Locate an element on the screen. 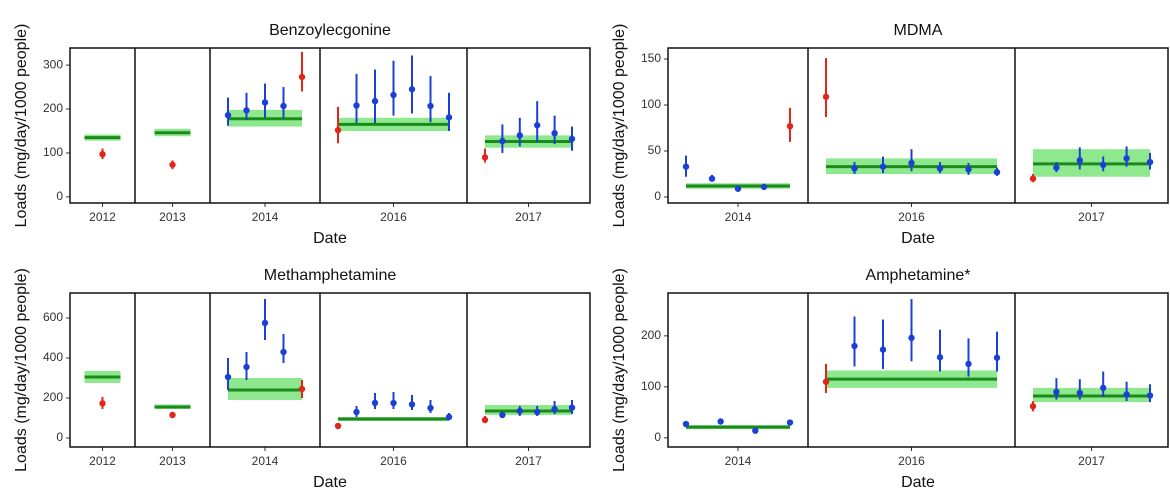 Image resolution: width=1170 pixels, height=488 pixels. panel-title: MDMA is located at coordinates (918, 30).